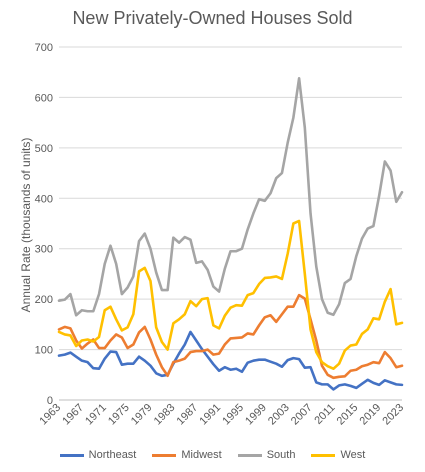  What do you see at coordinates (348, 415) in the screenshot?
I see `x-tick-label: 2015` at bounding box center [348, 415].